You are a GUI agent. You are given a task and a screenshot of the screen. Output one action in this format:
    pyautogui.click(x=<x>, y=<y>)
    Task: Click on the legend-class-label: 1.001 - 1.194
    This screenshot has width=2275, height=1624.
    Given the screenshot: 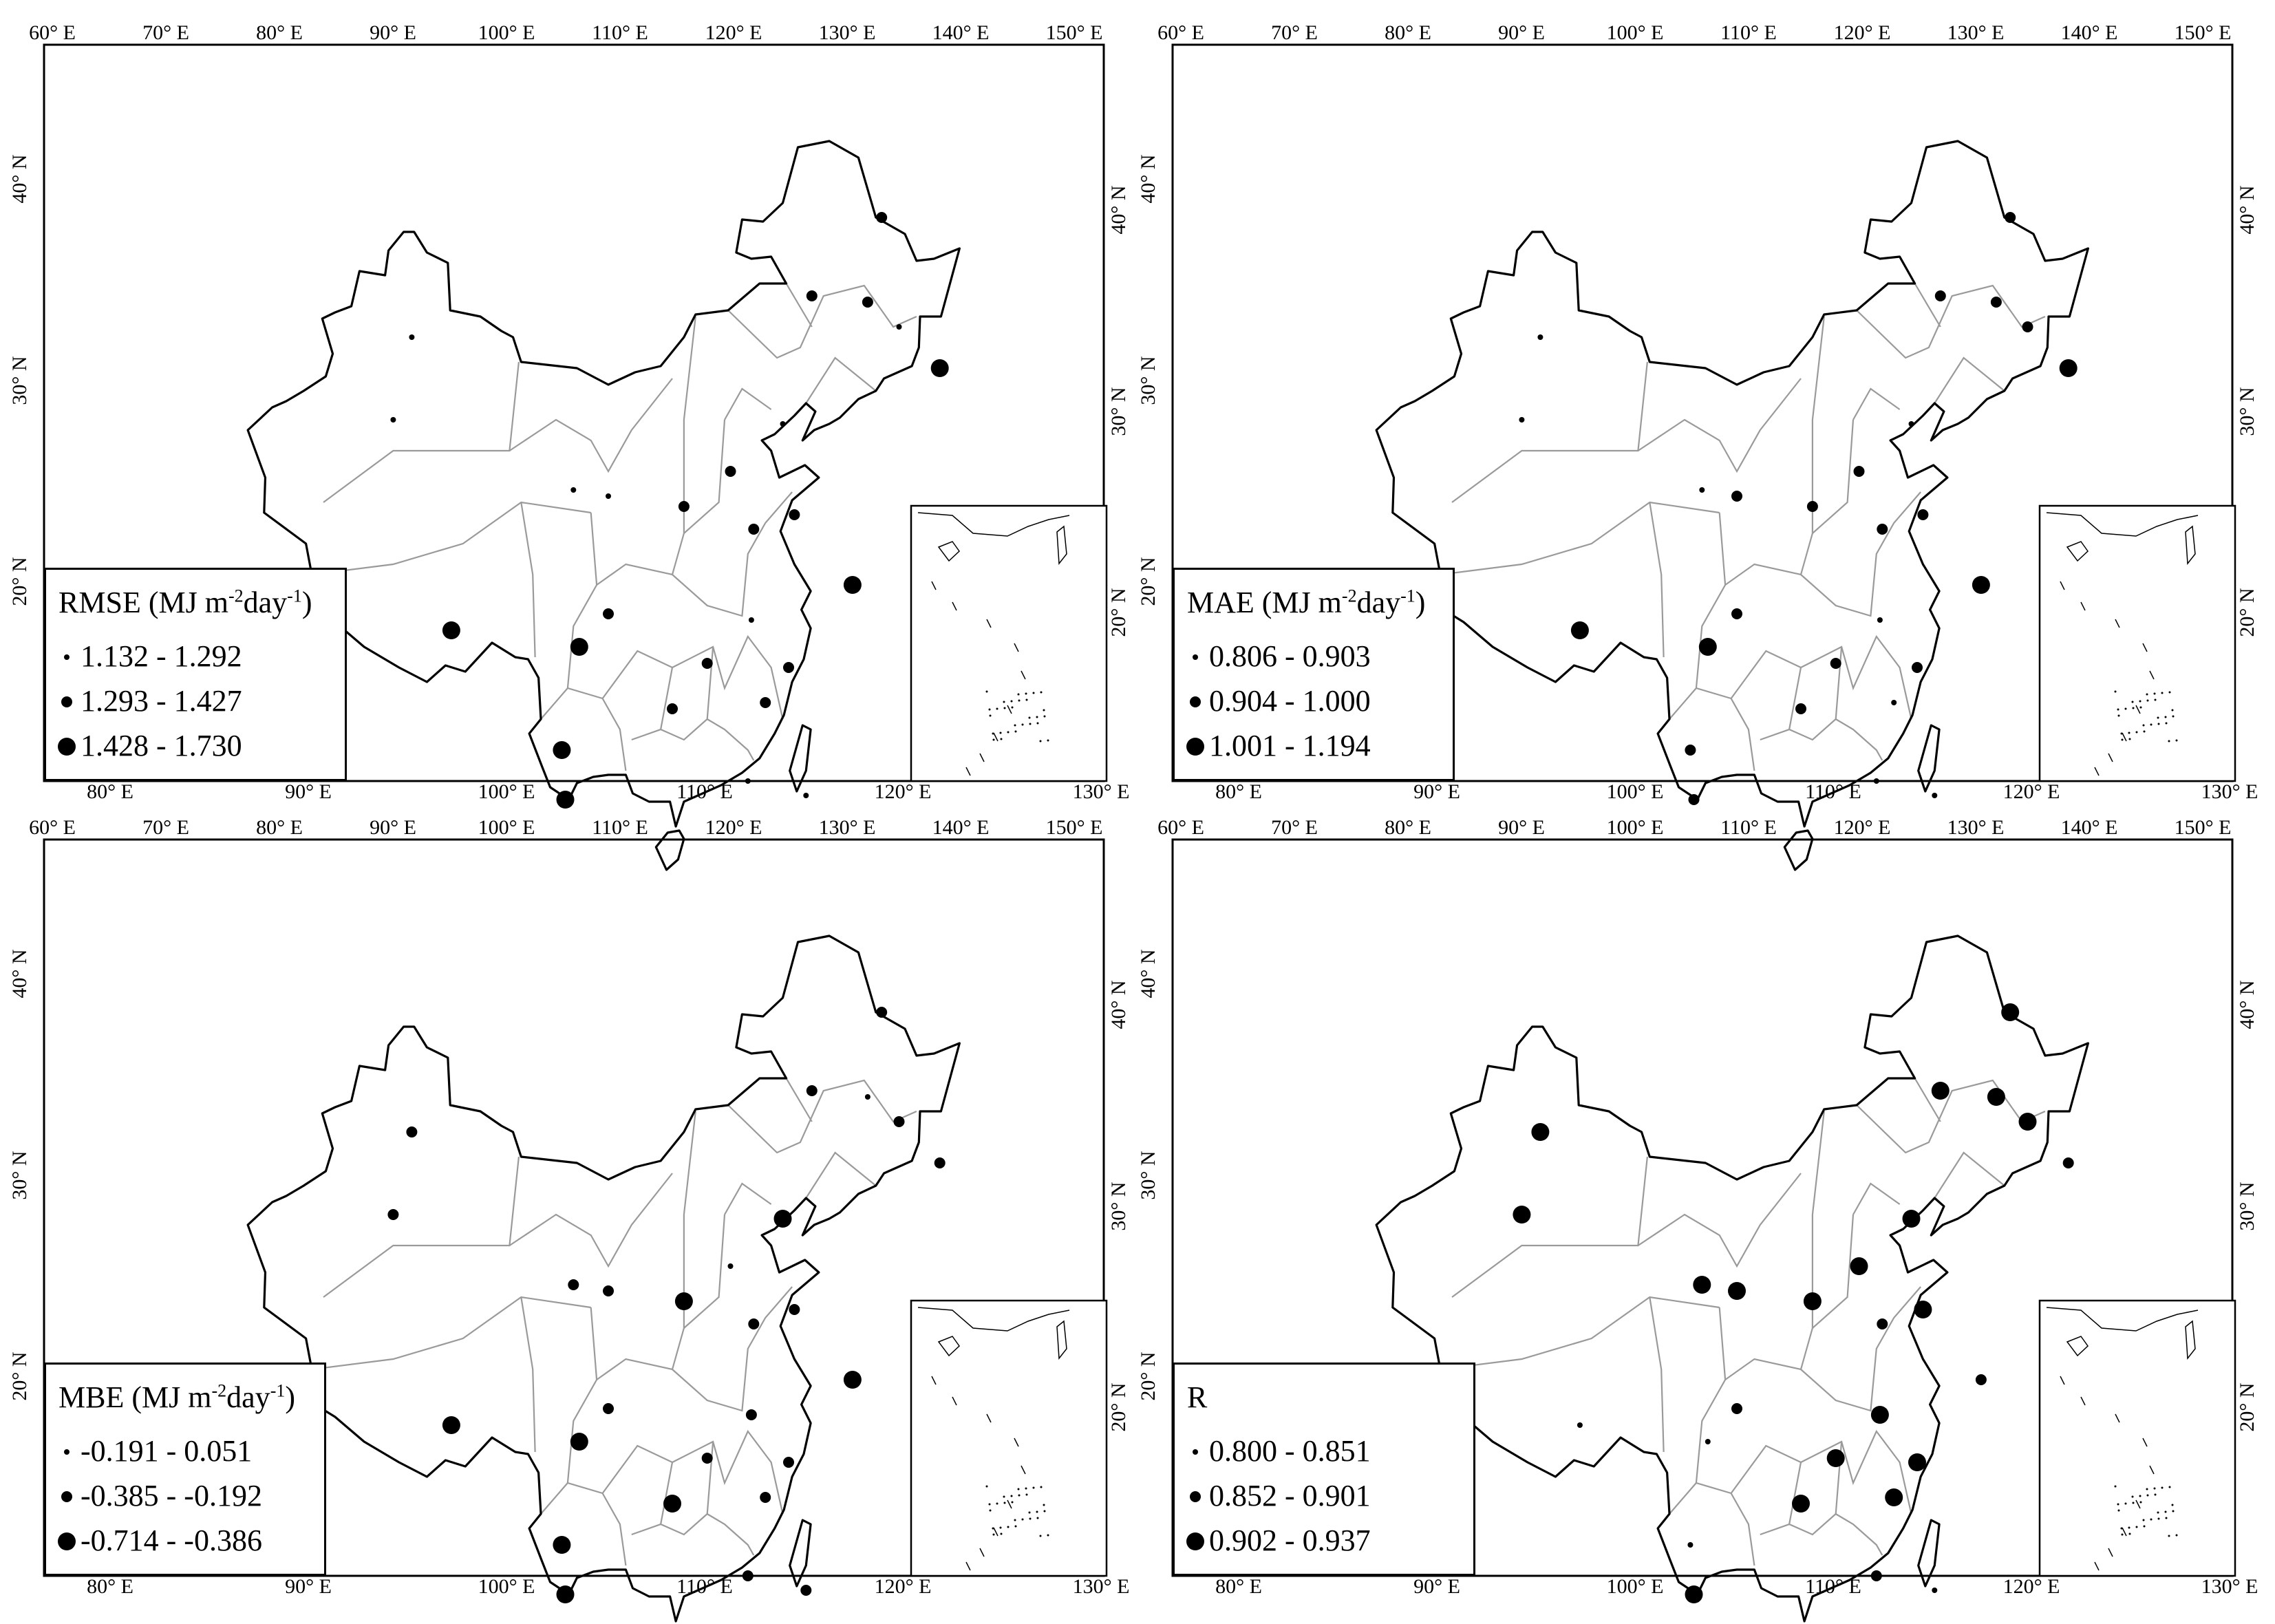 What is the action you would take?
    pyautogui.click(x=1290, y=745)
    